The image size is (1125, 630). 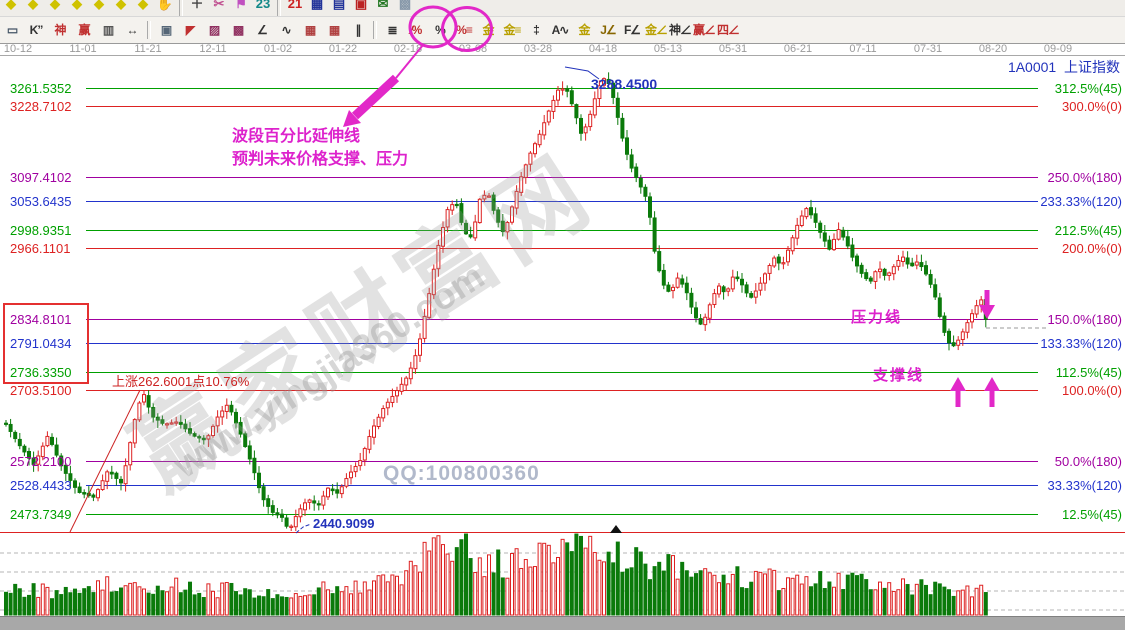 What do you see at coordinates (624, 84) in the screenshot?
I see `peak-price-label: 3288.4500` at bounding box center [624, 84].